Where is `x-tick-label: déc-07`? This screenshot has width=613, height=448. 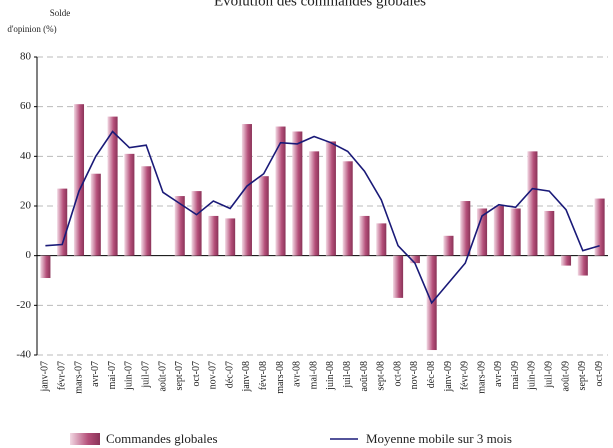 x-tick-label: déc-07 is located at coordinates (229, 374).